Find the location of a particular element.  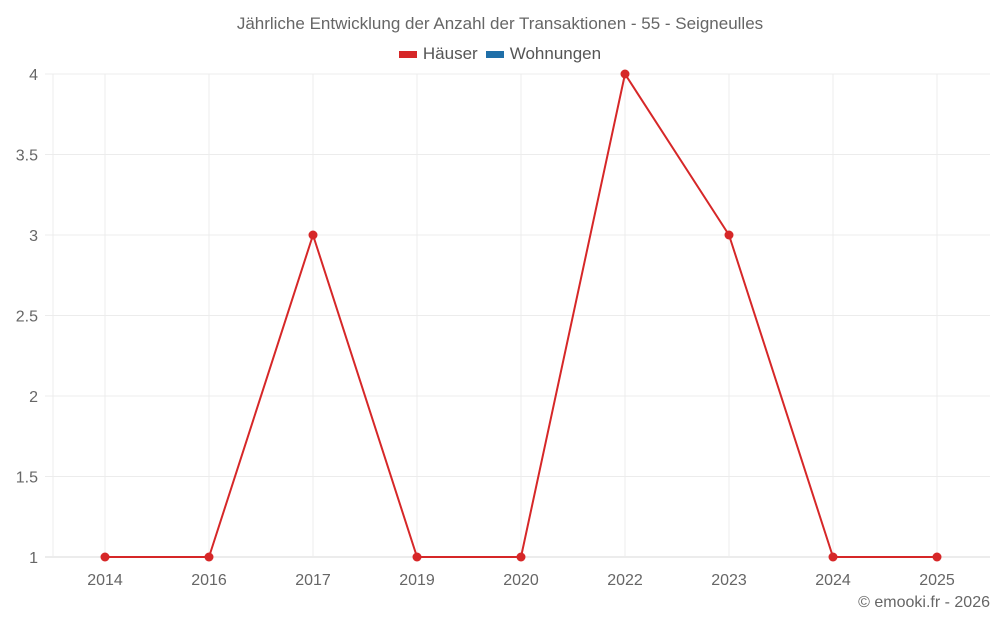

credit-text: © emooki.fr - 2026 is located at coordinates (924, 602).